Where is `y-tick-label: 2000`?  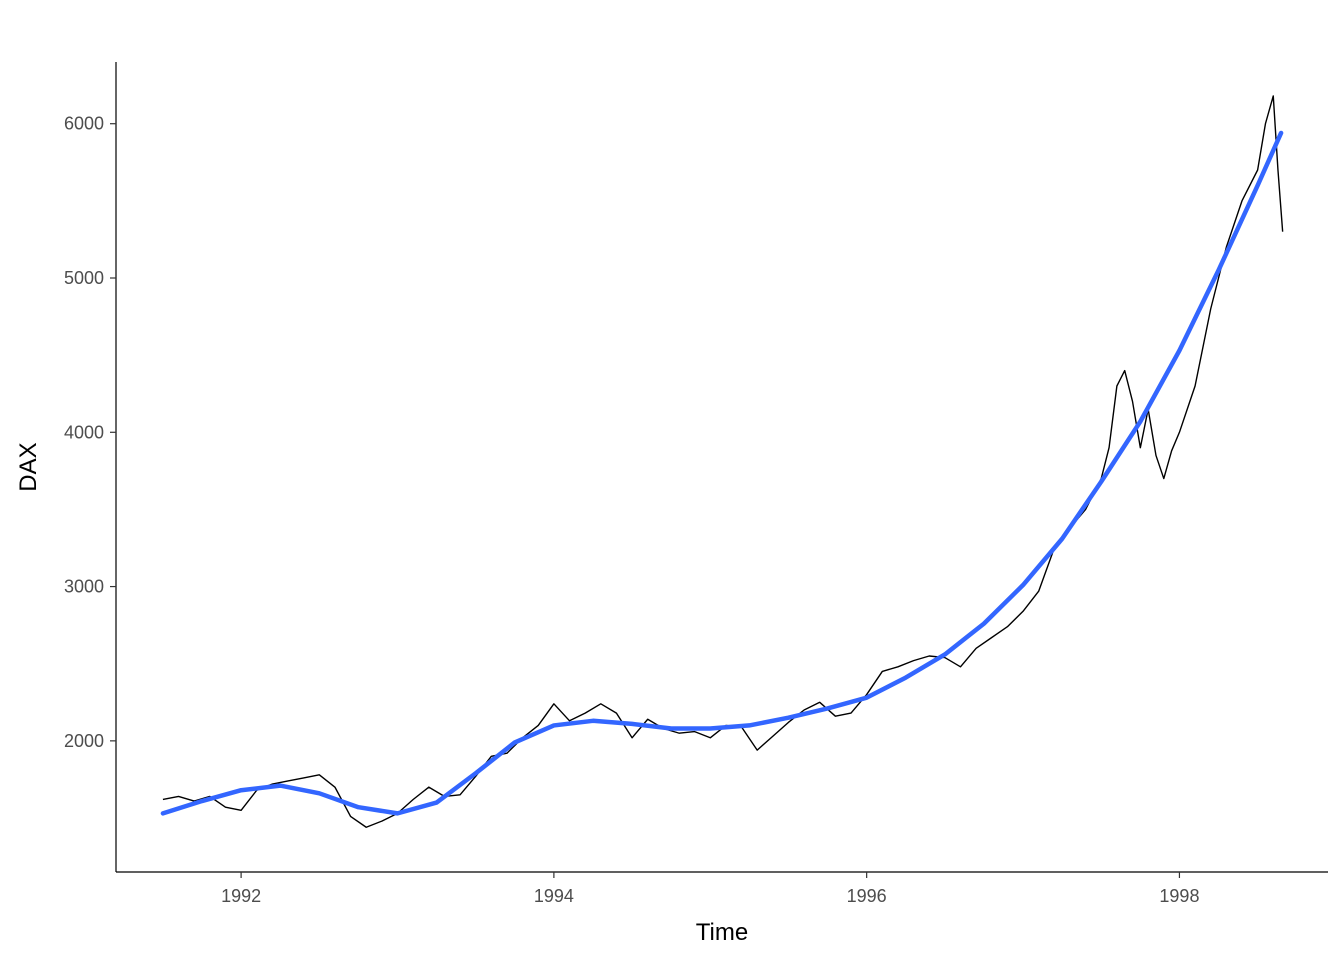
y-tick-label: 2000 is located at coordinates (84, 741).